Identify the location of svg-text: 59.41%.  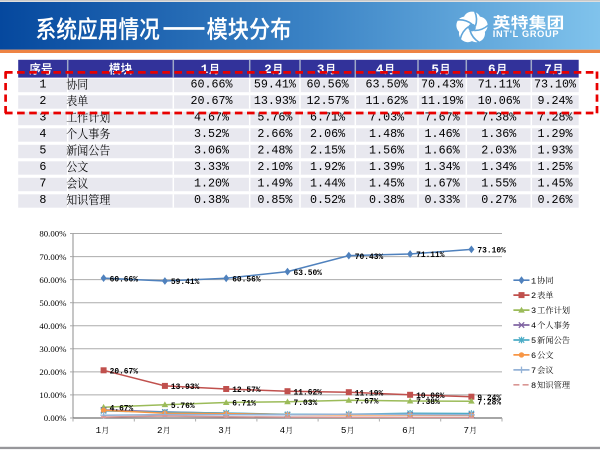
(275, 84).